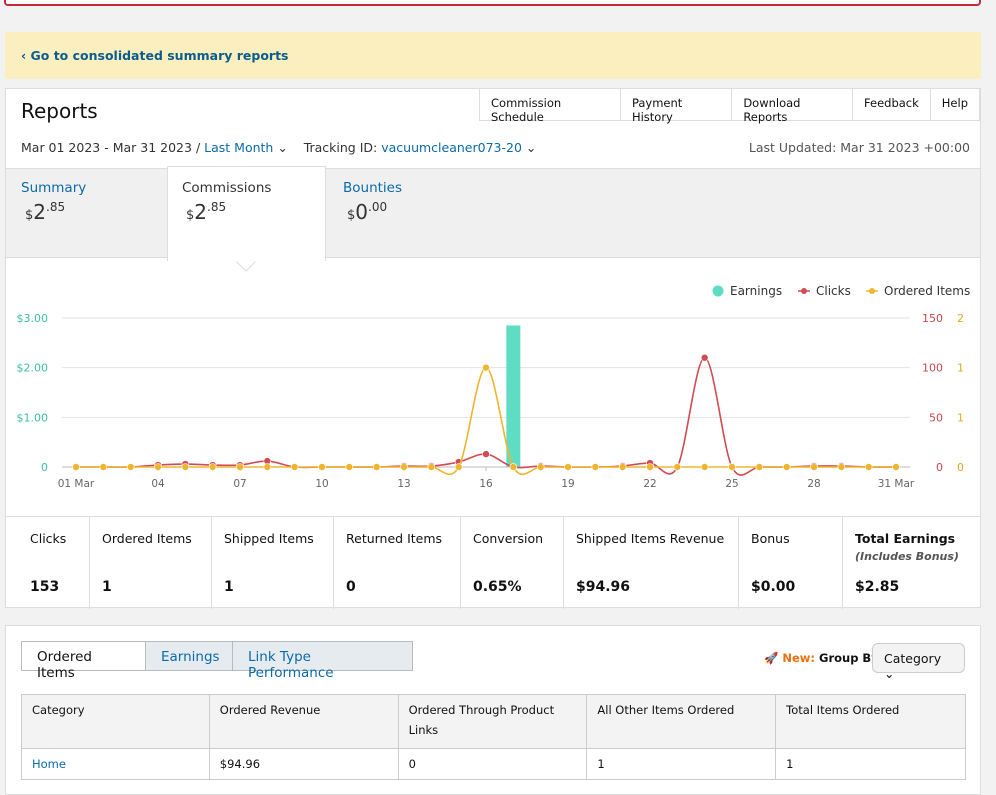  I want to click on group-by: 🚀 New: Group By:, so click(823, 658).